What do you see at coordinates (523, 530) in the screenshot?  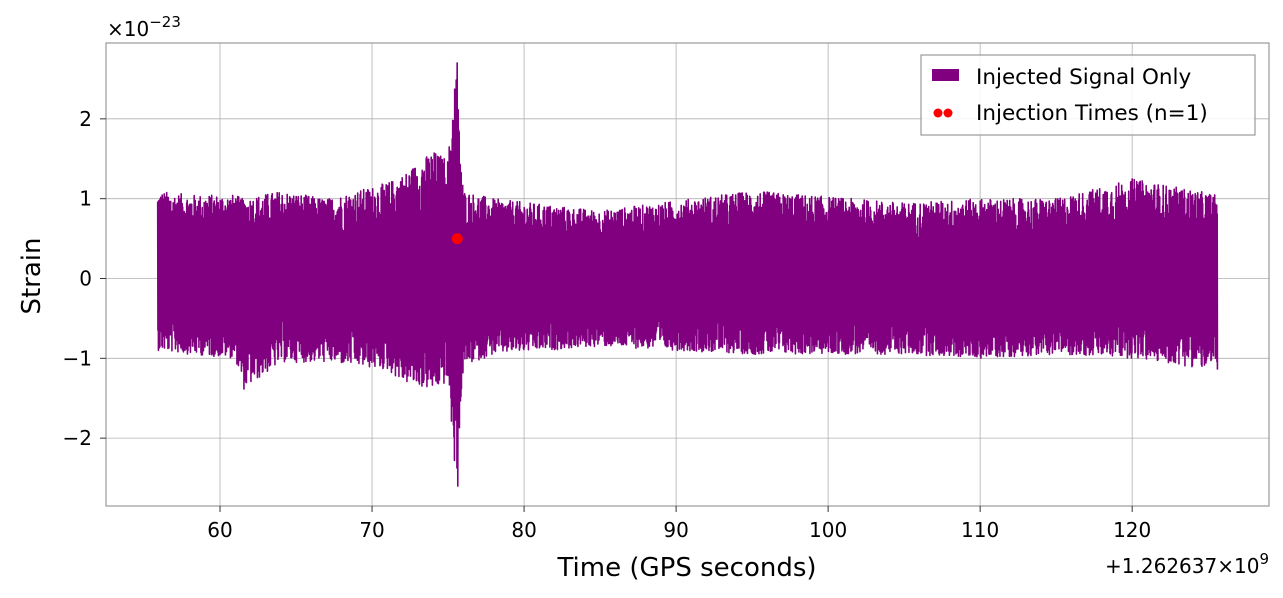 I see `x-tick-label: 80` at bounding box center [523, 530].